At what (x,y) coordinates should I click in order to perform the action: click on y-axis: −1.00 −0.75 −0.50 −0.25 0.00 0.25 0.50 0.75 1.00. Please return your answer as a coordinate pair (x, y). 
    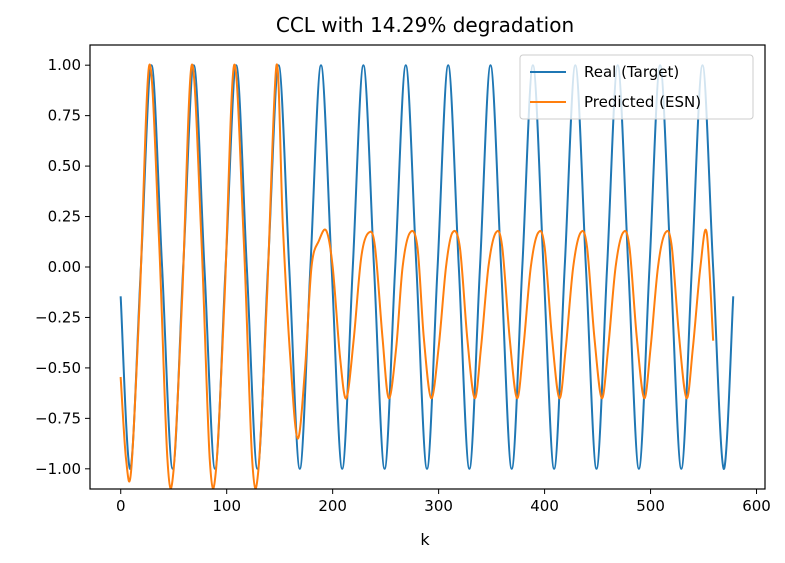
    Looking at the image, I should click on (62, 267).